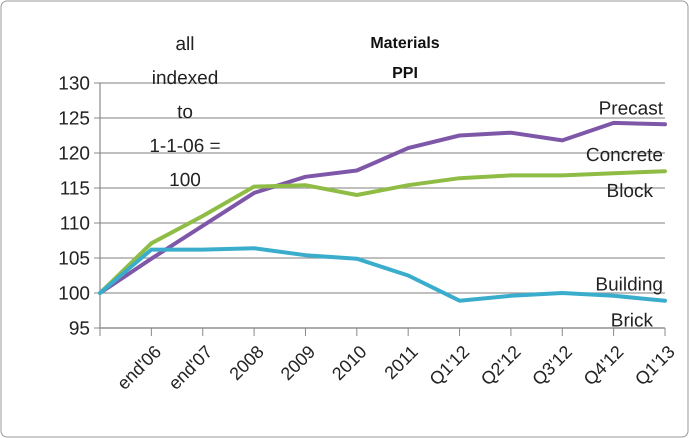  I want to click on series-label: Building Brick, so click(629, 303).